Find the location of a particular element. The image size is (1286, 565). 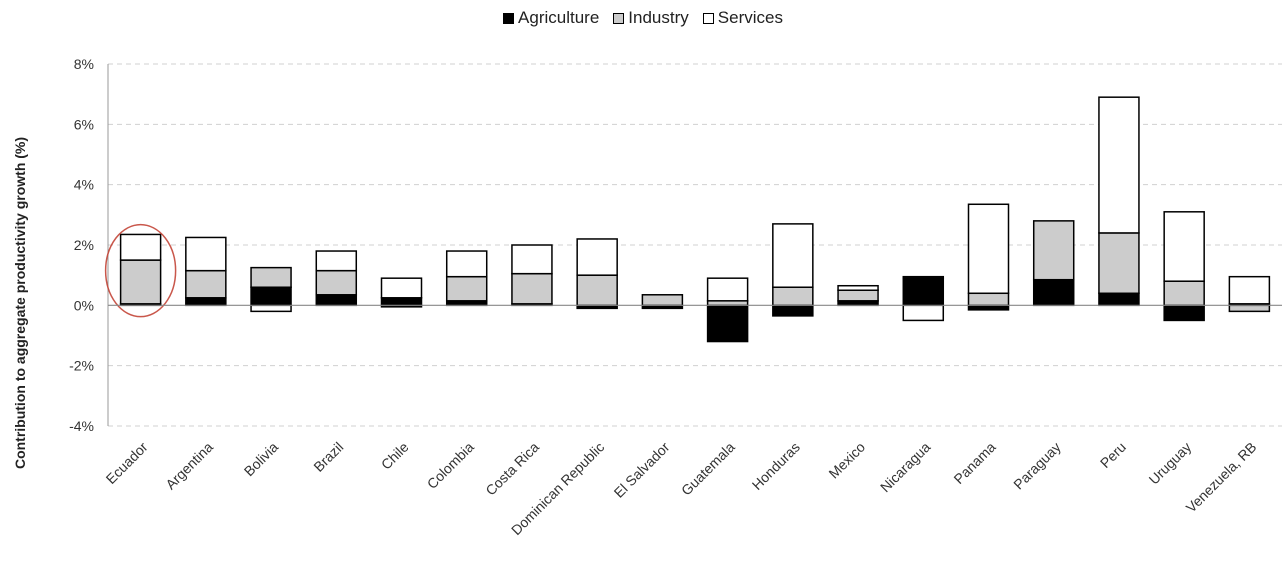

y-tick-label: -4% is located at coordinates (81, 426).